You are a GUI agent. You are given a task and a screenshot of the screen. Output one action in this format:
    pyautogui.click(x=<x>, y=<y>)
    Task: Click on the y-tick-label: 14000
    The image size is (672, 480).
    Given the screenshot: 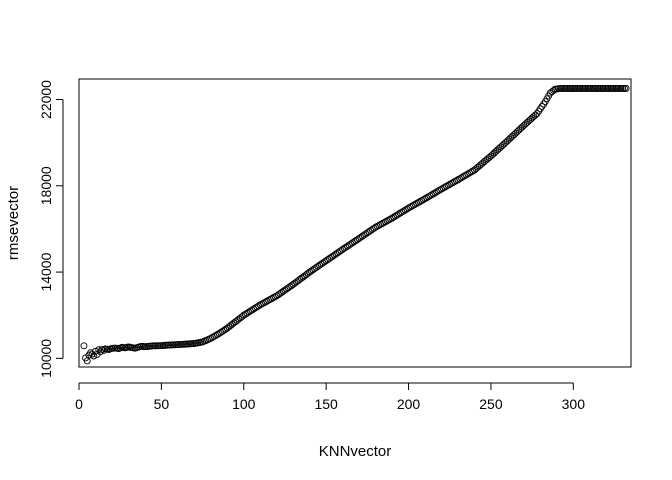 What is the action you would take?
    pyautogui.click(x=46, y=271)
    